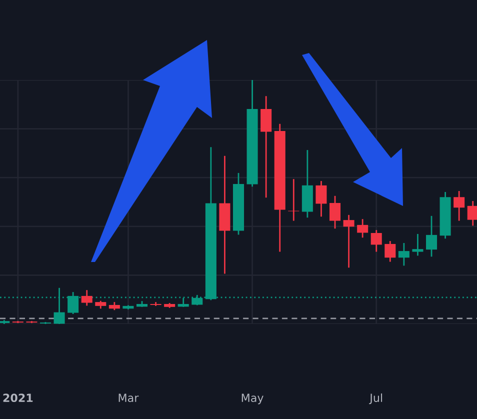 The height and width of the screenshot is (419, 477). I want to click on x-tick-label: 2021, so click(18, 398).